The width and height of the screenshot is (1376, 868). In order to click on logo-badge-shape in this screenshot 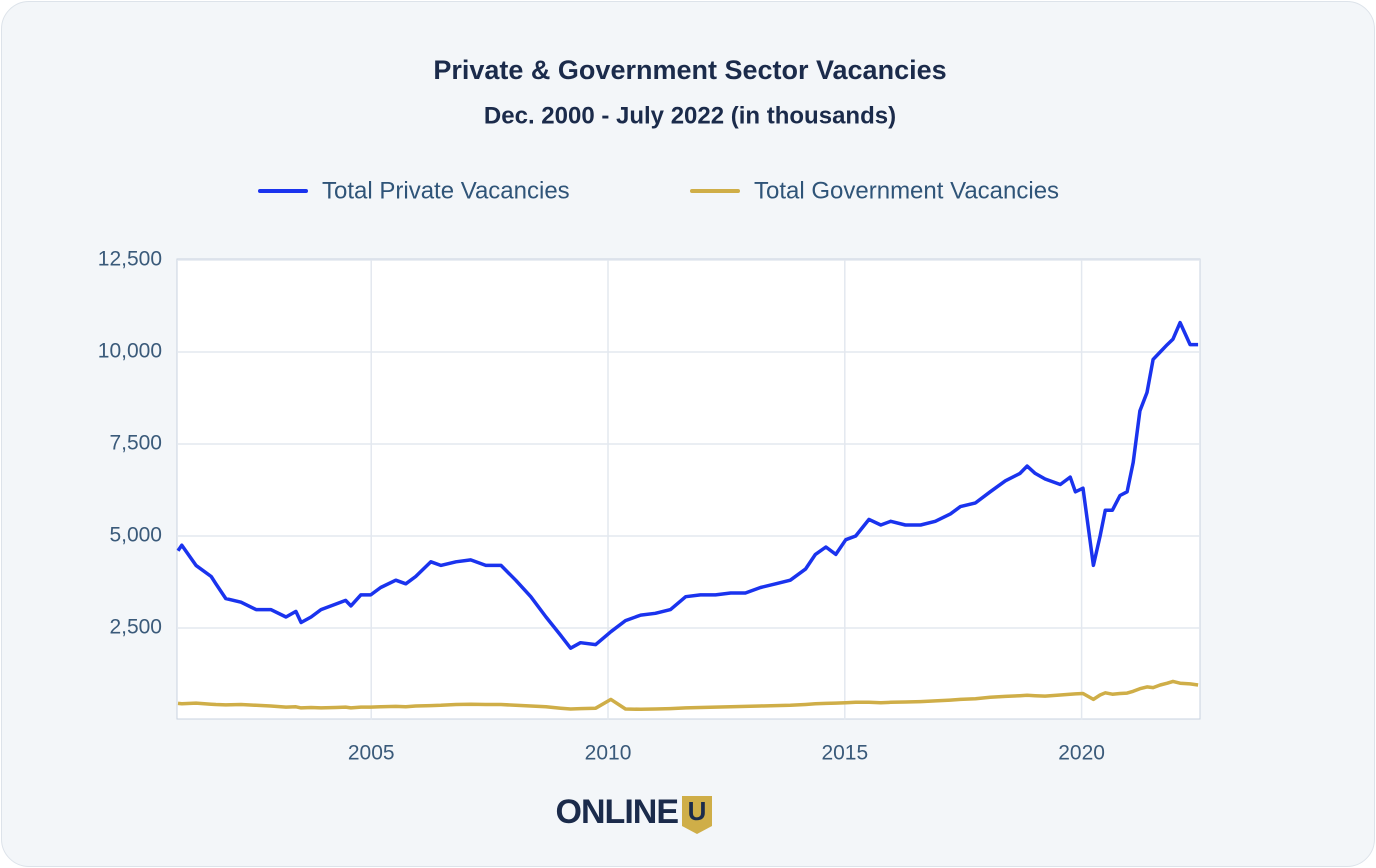, I will do `click(697, 815)`.